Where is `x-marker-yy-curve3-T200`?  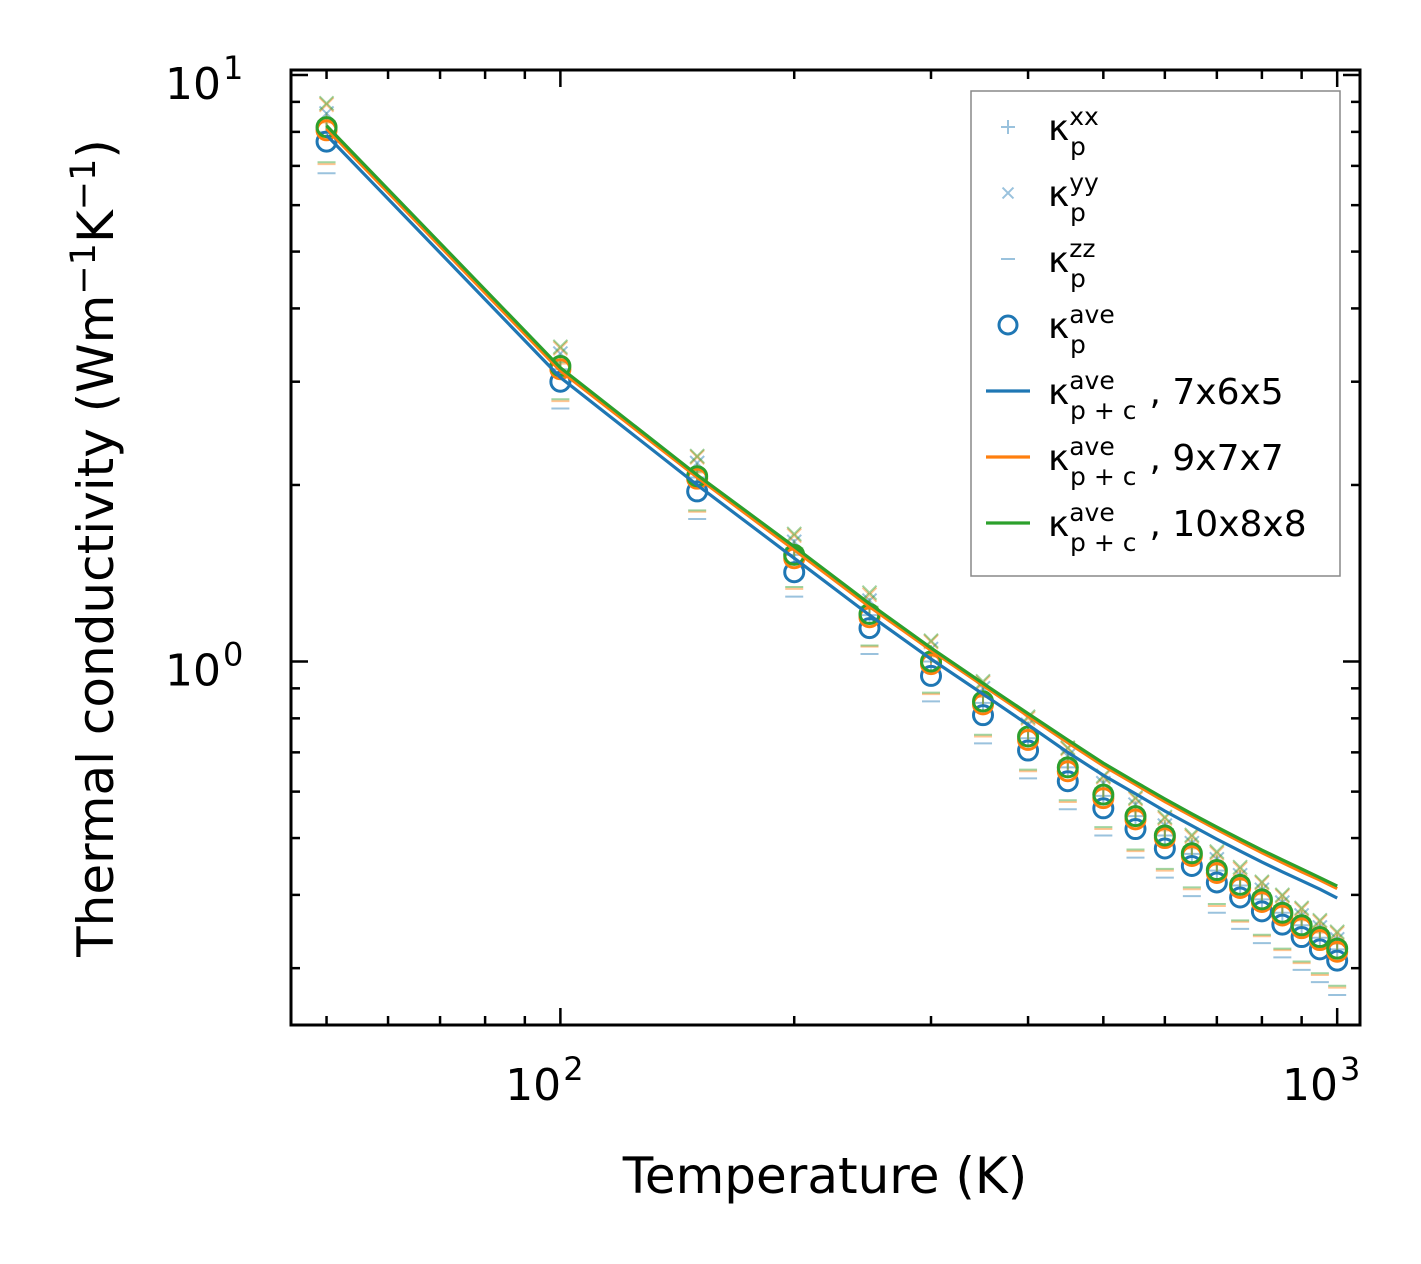 x-marker-yy-curve3-T200 is located at coordinates (794, 534).